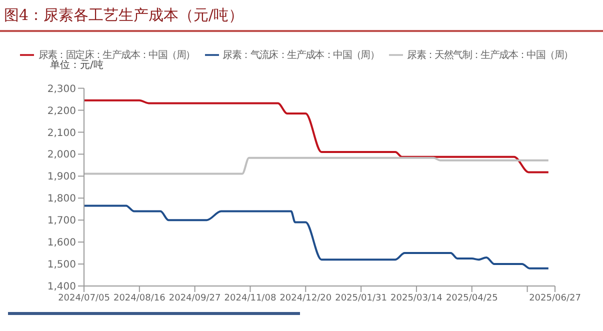  What do you see at coordinates (555, 298) in the screenshot?
I see `x-tick-label: 2025/06/27` at bounding box center [555, 298].